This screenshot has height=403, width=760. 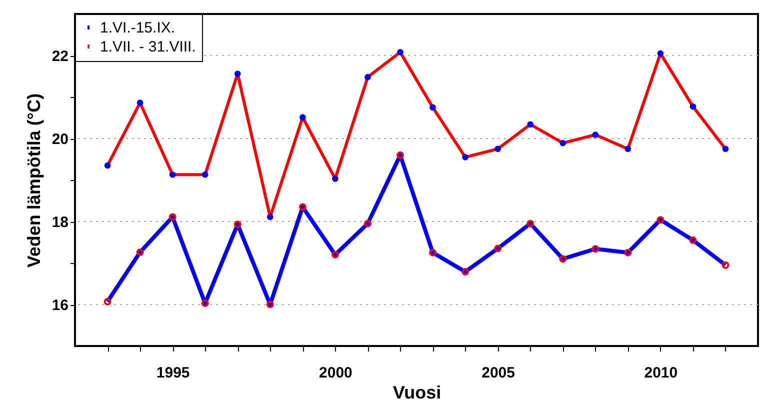 What do you see at coordinates (60, 139) in the screenshot?
I see `y-tick-label: 20` at bounding box center [60, 139].